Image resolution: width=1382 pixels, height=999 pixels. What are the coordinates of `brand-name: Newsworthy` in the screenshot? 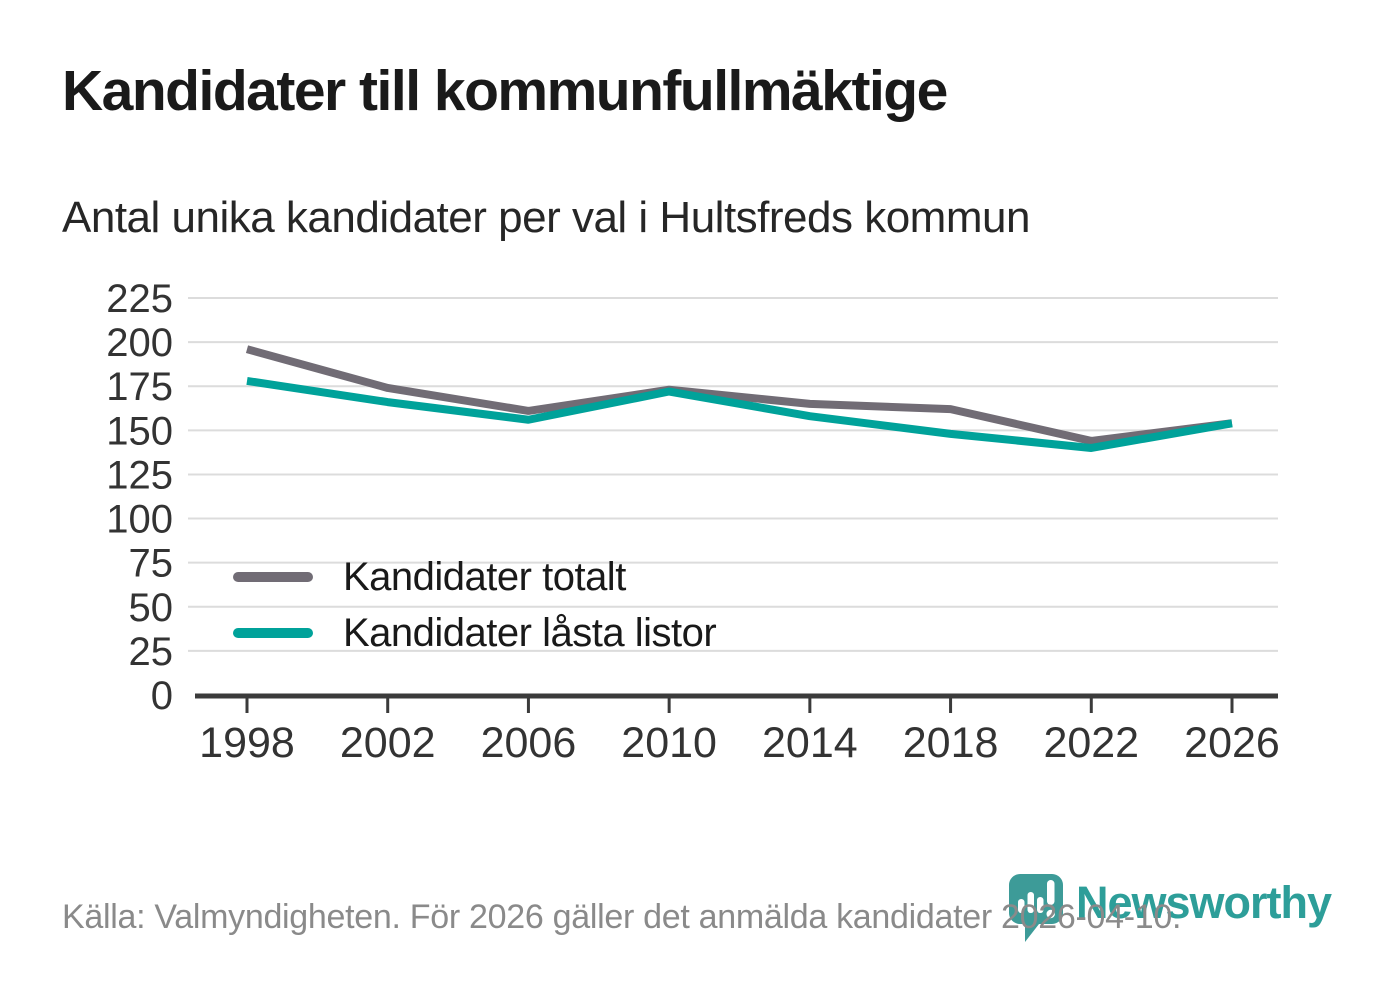 It's located at (1204, 902).